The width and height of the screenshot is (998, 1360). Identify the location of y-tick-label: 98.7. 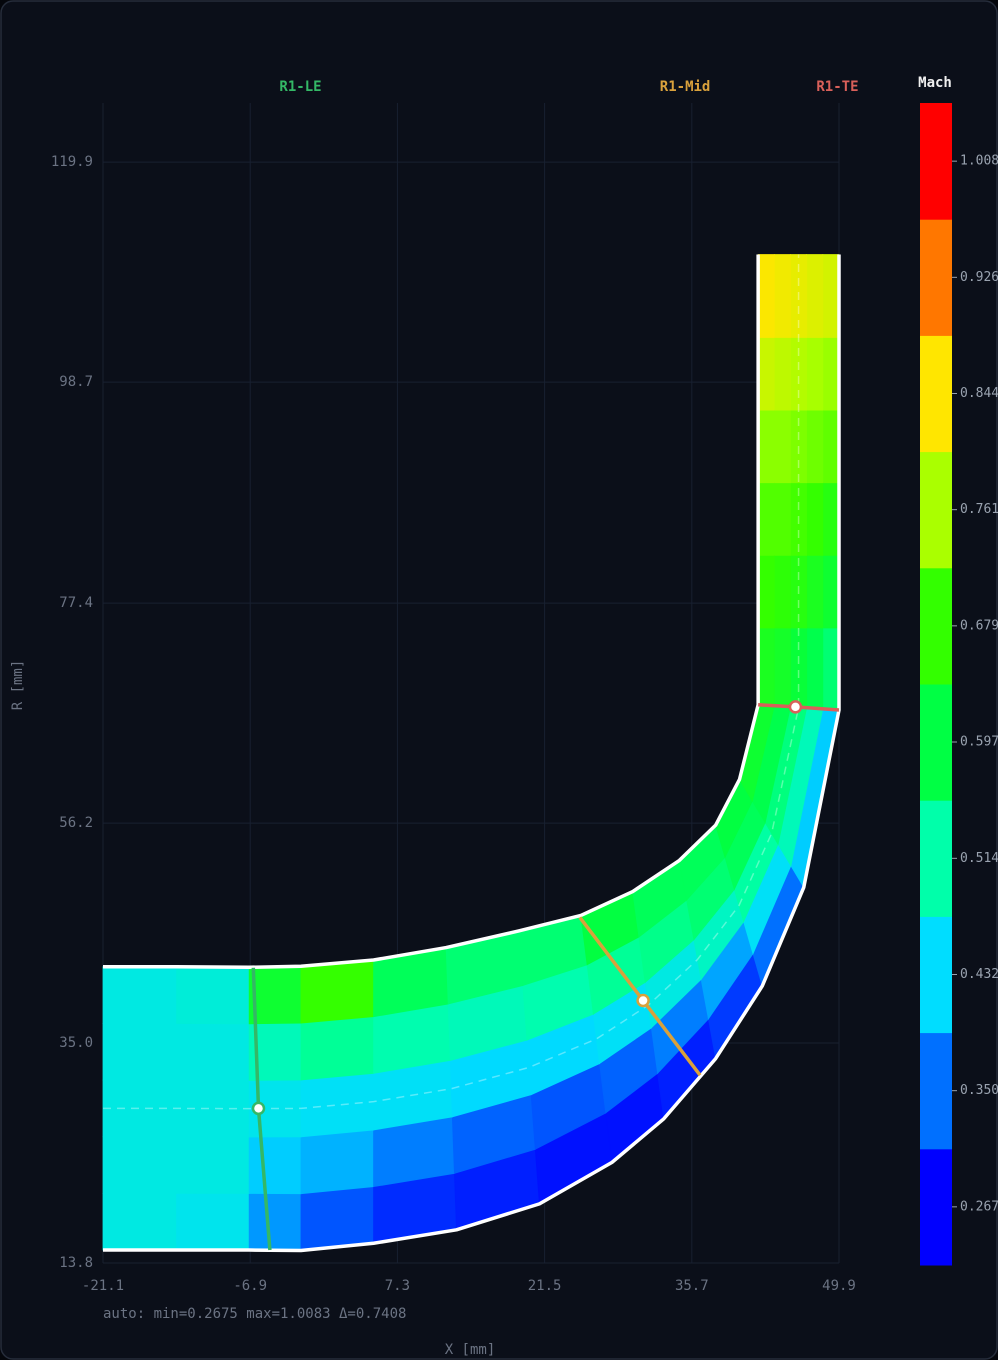
(76, 382).